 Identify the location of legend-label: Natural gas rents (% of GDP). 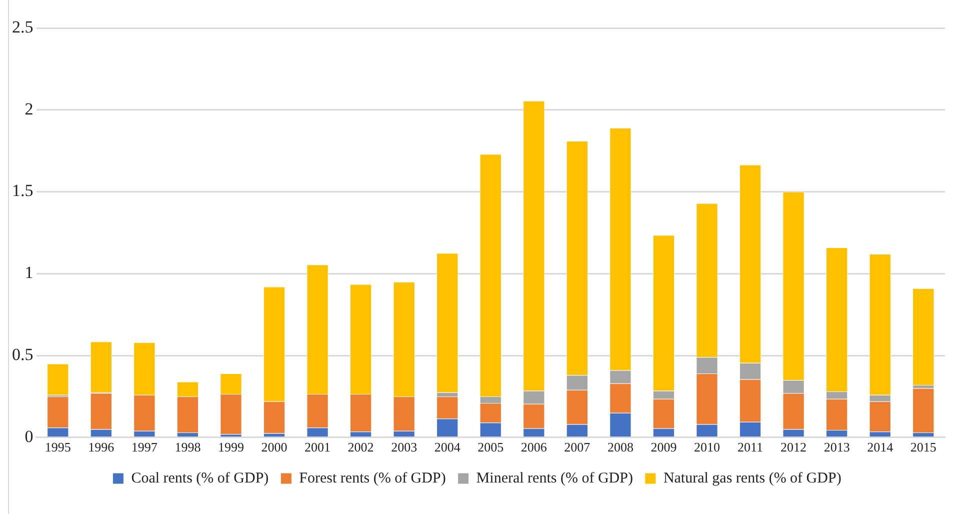
(752, 478).